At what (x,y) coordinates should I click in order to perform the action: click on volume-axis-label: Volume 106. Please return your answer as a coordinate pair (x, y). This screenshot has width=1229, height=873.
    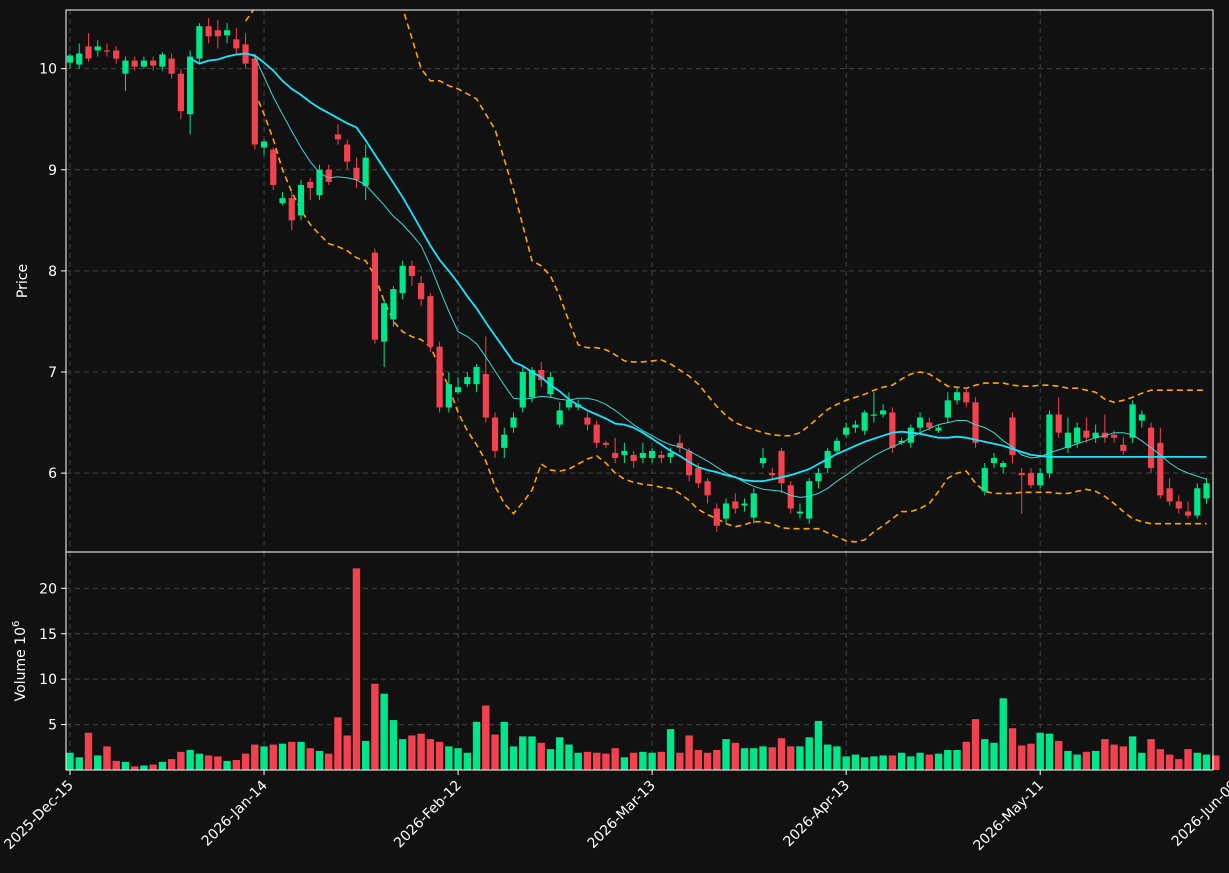
    Looking at the image, I should click on (20, 661).